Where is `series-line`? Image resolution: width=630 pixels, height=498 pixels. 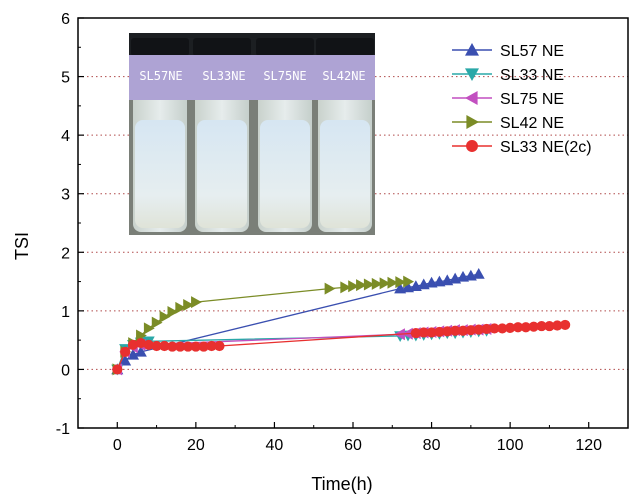 series-line is located at coordinates (262, 325).